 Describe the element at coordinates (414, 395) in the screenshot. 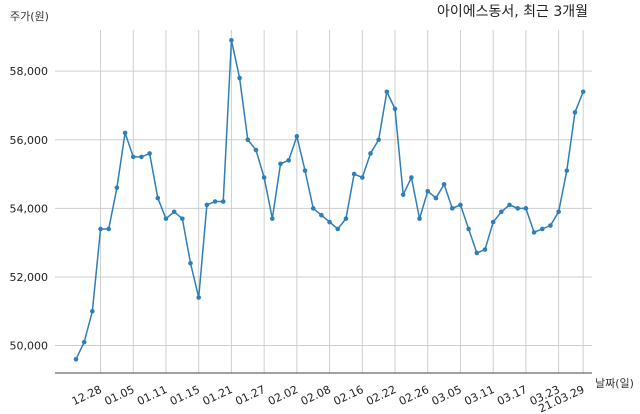

I see `x-tick-label: 02.26` at that location.